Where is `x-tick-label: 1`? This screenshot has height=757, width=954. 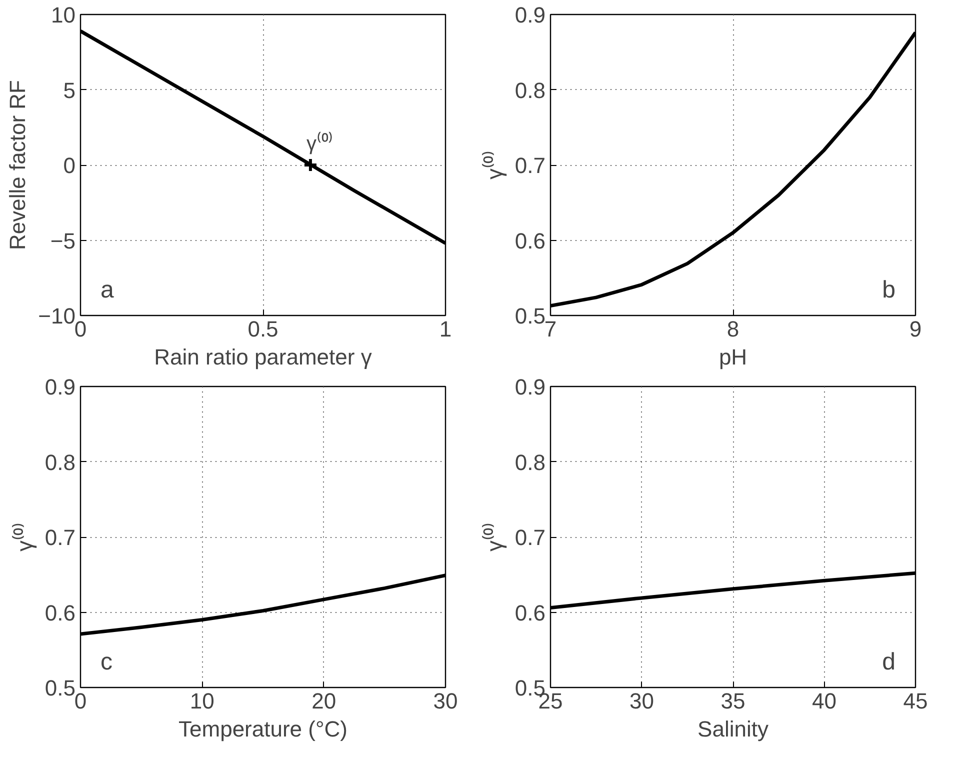 x-tick-label: 1 is located at coordinates (445, 329).